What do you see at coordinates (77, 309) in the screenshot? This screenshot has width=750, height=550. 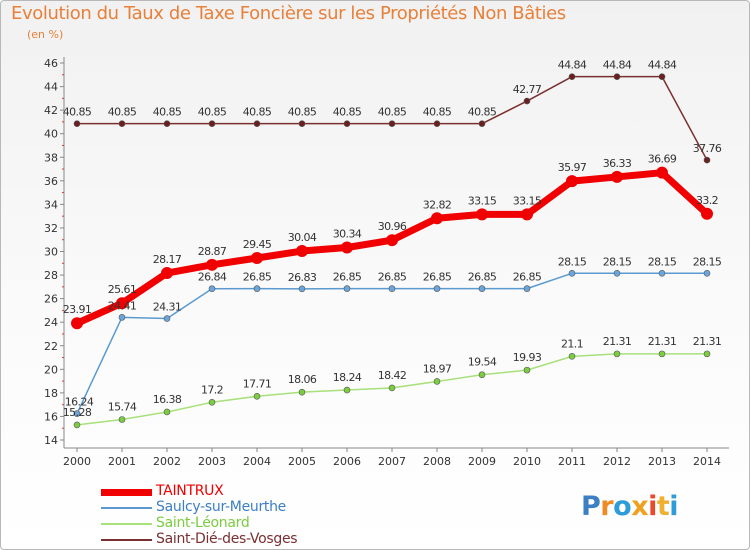 I see `series-0-data-label: 23.91` at bounding box center [77, 309].